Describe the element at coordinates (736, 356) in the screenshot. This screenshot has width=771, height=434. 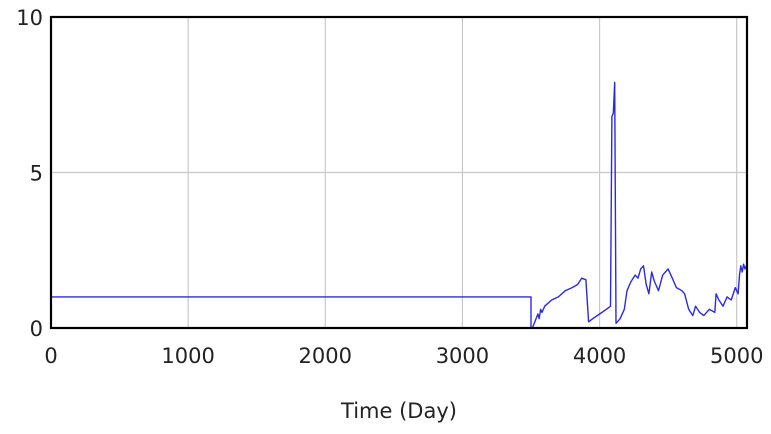
I see `x-tick-label: 5000` at that location.